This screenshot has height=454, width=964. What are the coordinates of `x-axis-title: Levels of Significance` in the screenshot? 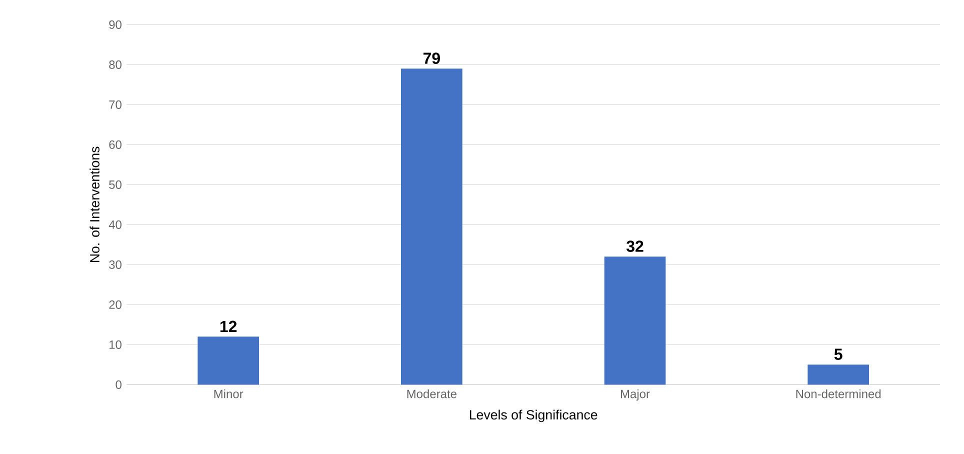 It's located at (534, 416).